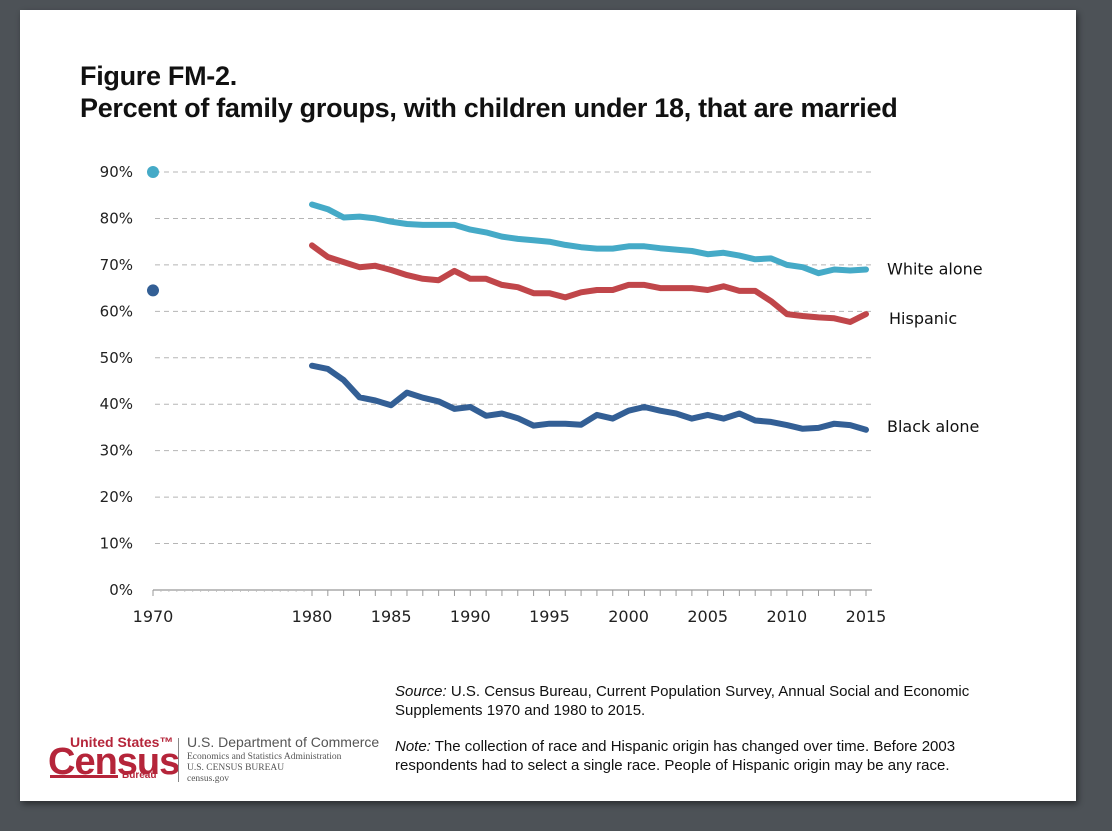 Image resolution: width=1112 pixels, height=831 pixels. Describe the element at coordinates (236, 768) in the screenshot. I see `logo-census-bureau: U.S. CENSUS BUREAU` at that location.